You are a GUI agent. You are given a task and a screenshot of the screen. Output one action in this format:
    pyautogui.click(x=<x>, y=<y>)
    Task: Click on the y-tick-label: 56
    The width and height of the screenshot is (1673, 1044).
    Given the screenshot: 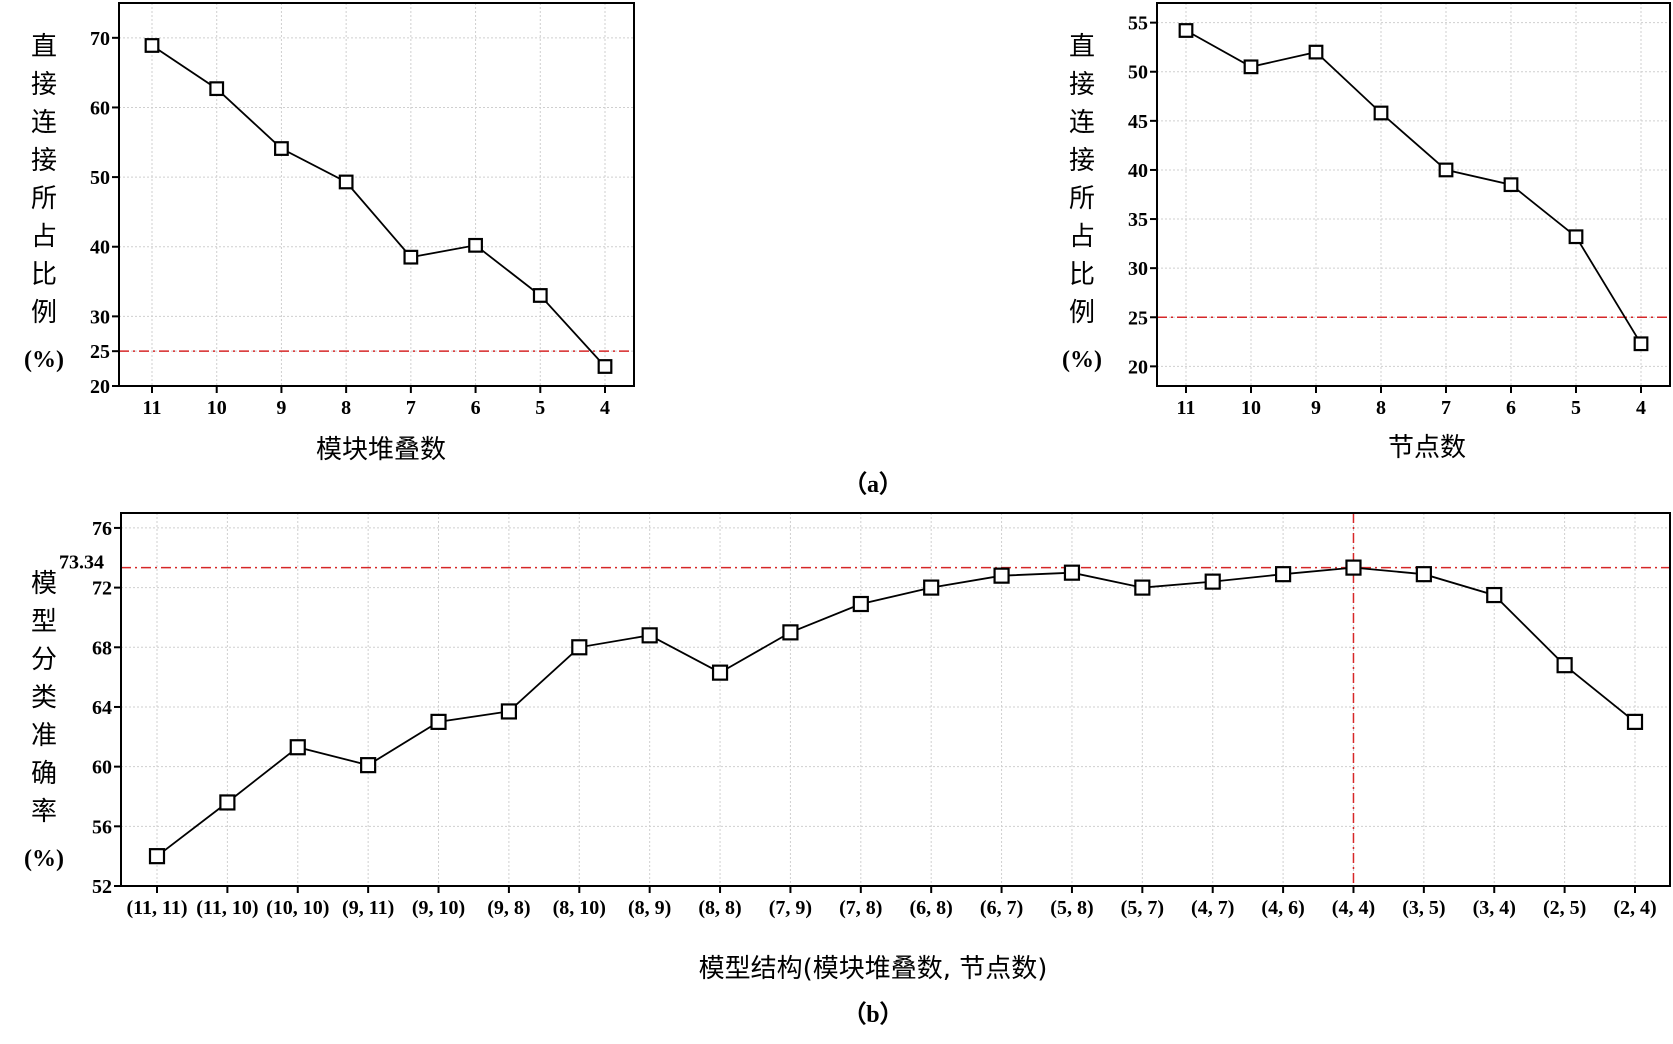 What is the action you would take?
    pyautogui.click(x=102, y=827)
    